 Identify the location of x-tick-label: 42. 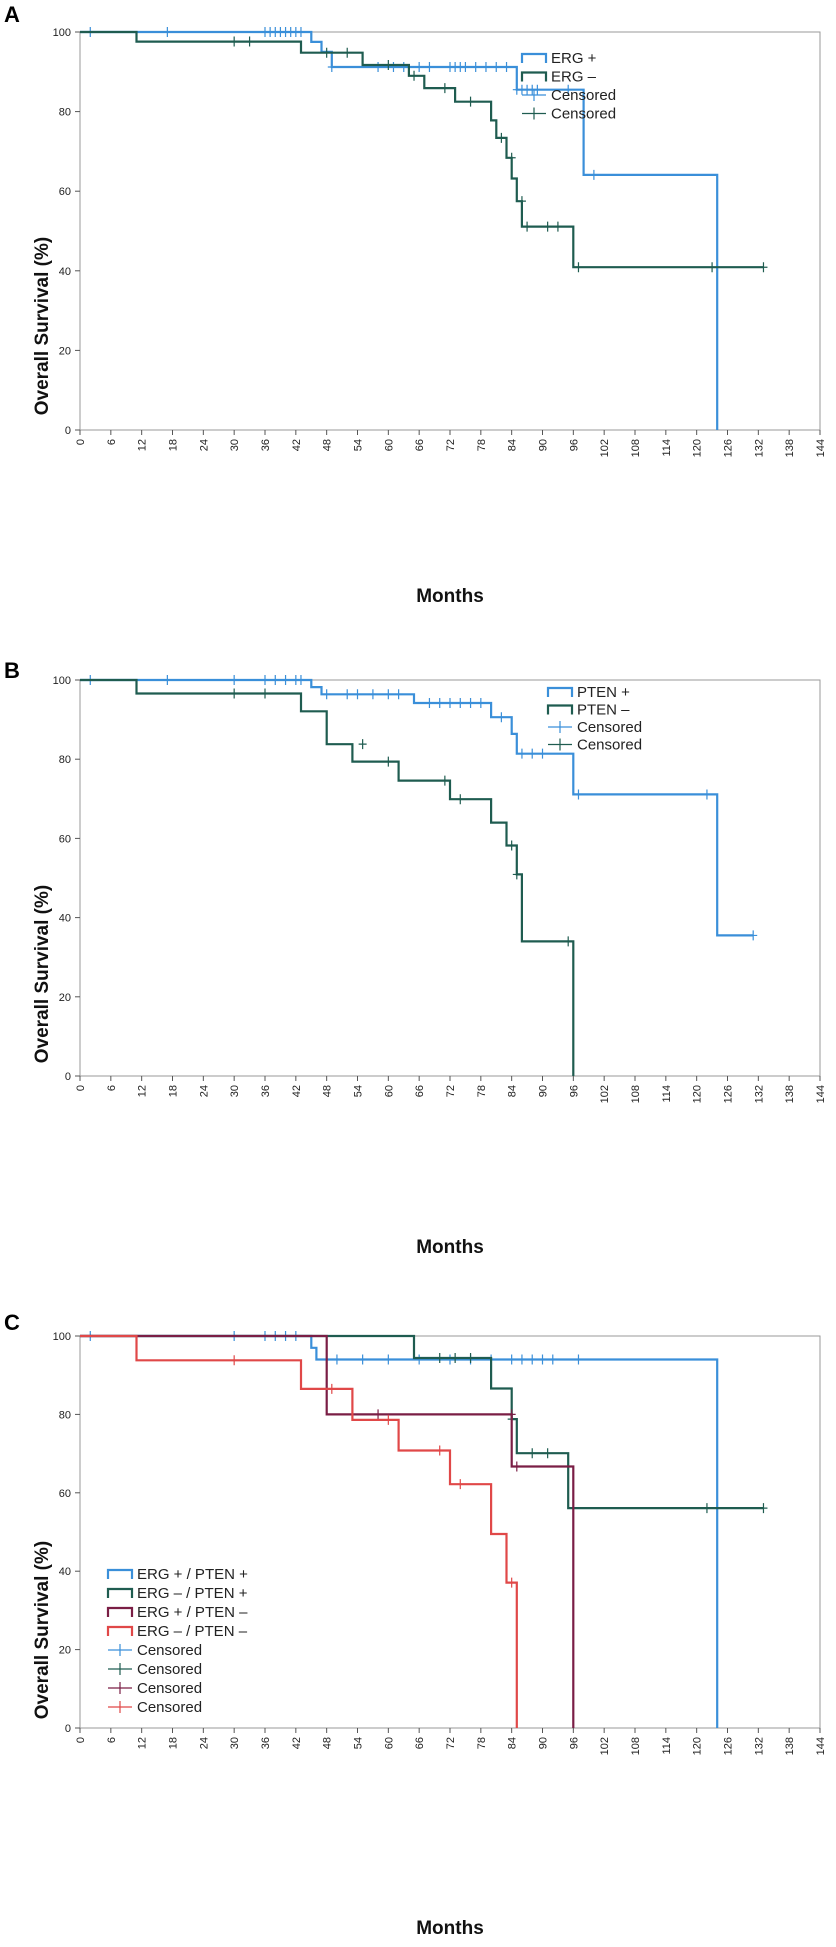
(297, 1743).